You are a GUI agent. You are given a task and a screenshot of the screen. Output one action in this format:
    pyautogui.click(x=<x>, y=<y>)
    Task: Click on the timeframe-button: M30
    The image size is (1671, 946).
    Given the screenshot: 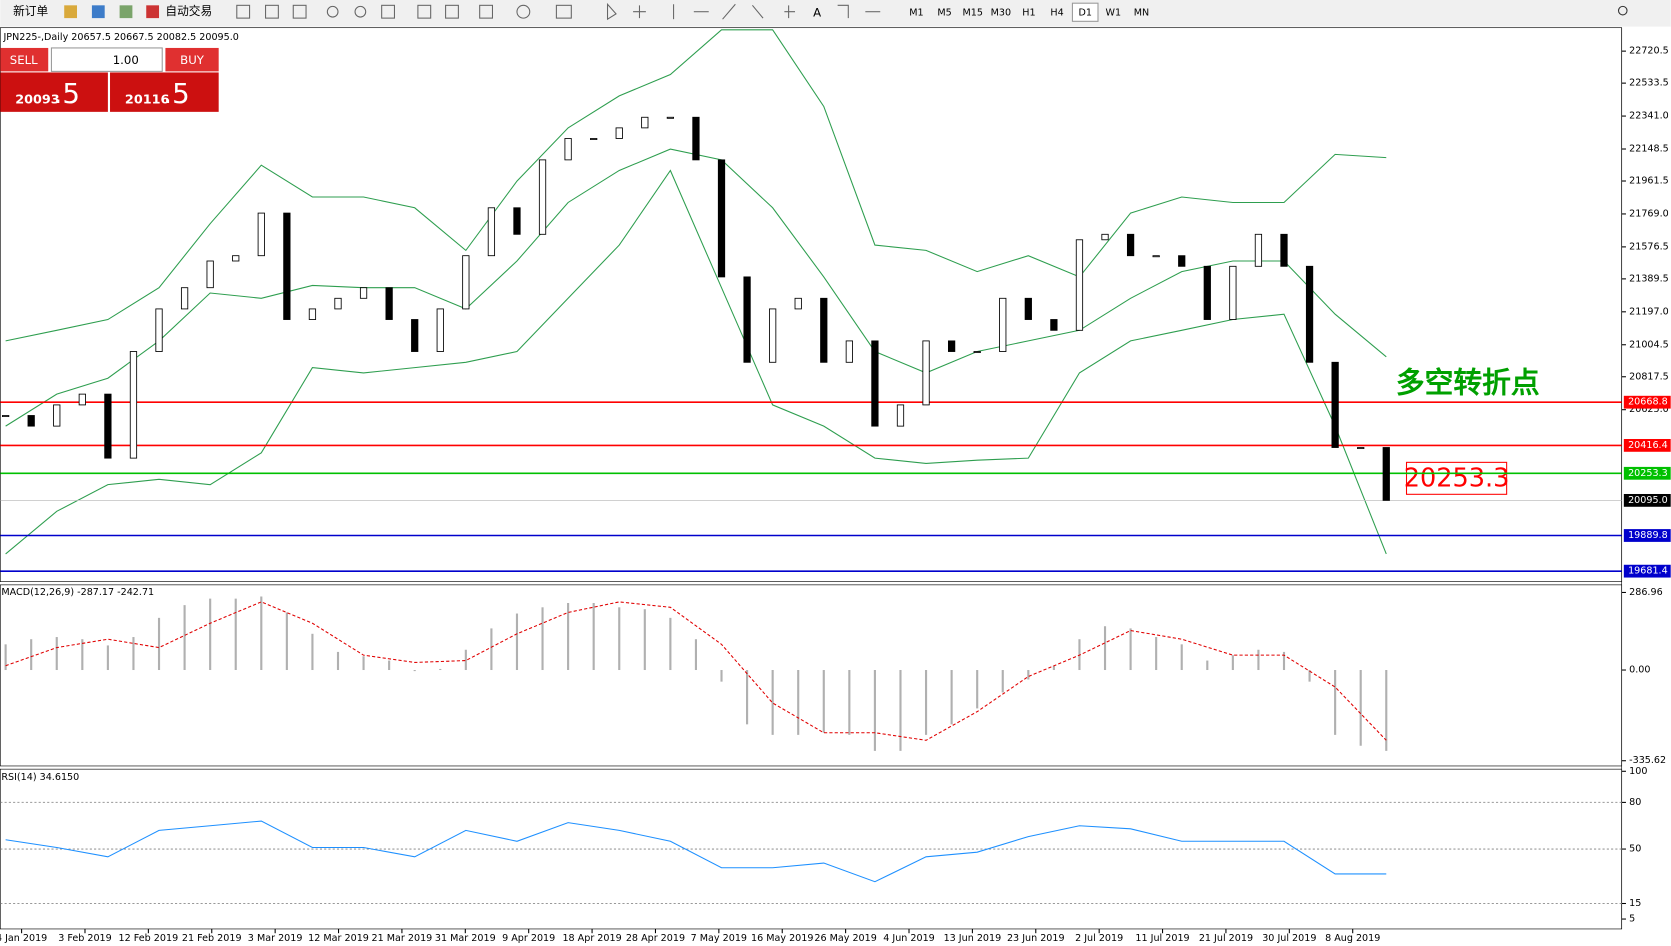 What is the action you would take?
    pyautogui.click(x=1001, y=12)
    